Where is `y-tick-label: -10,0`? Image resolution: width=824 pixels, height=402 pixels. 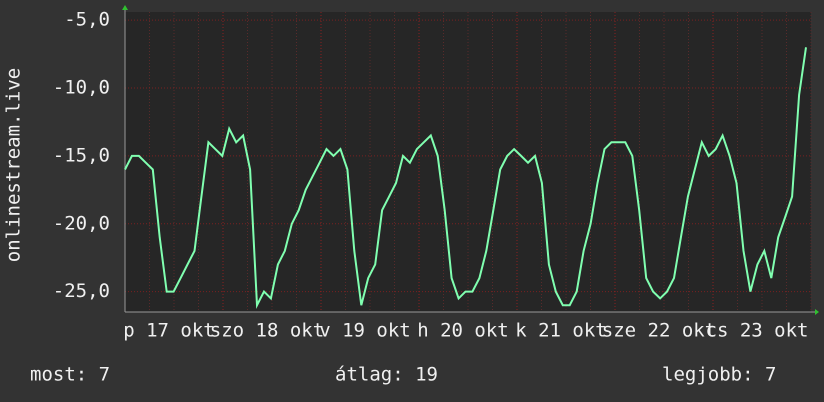 y-tick-label: -10,0 is located at coordinates (81, 88).